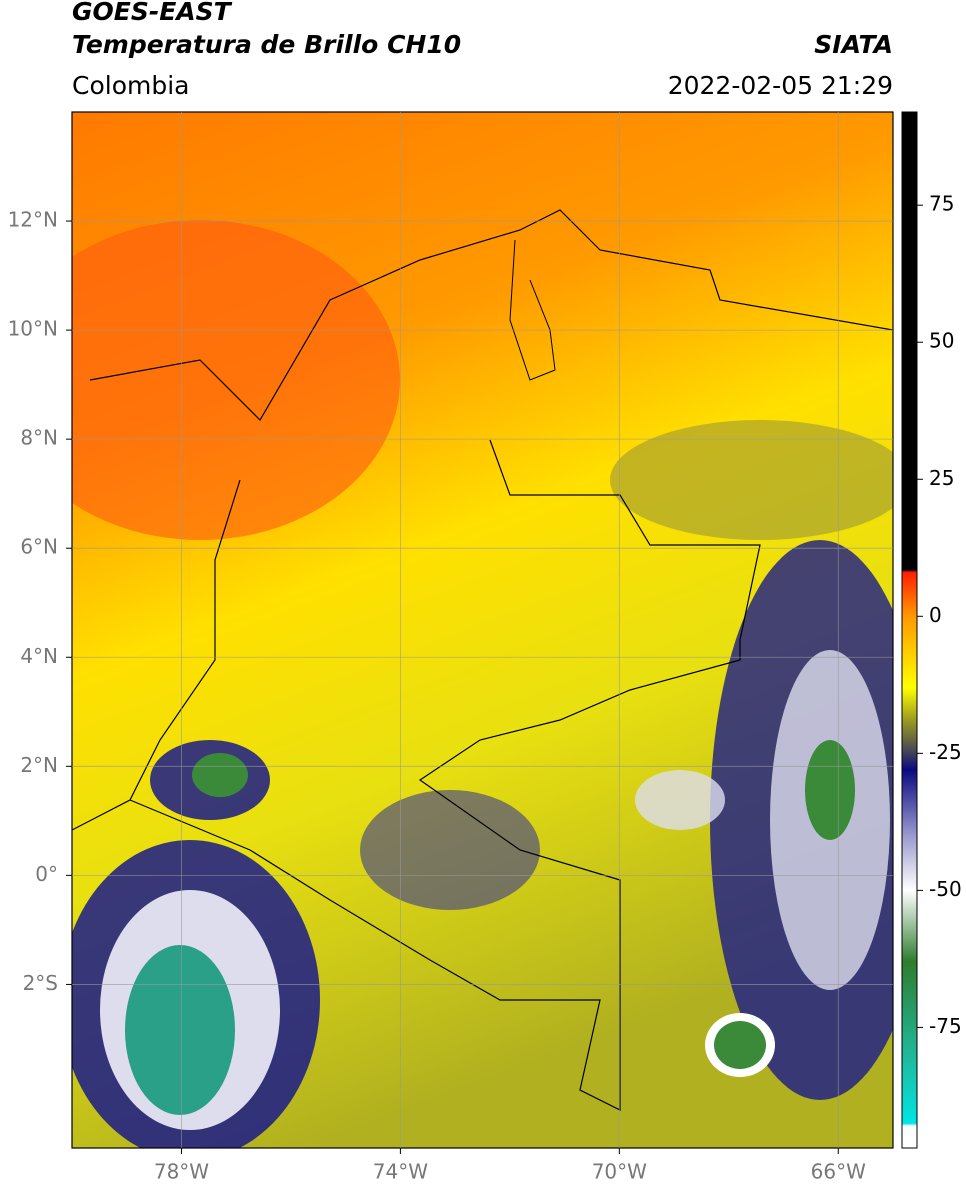 The height and width of the screenshot is (1194, 966). What do you see at coordinates (40, 983) in the screenshot?
I see `y-tick-label: 2°S` at bounding box center [40, 983].